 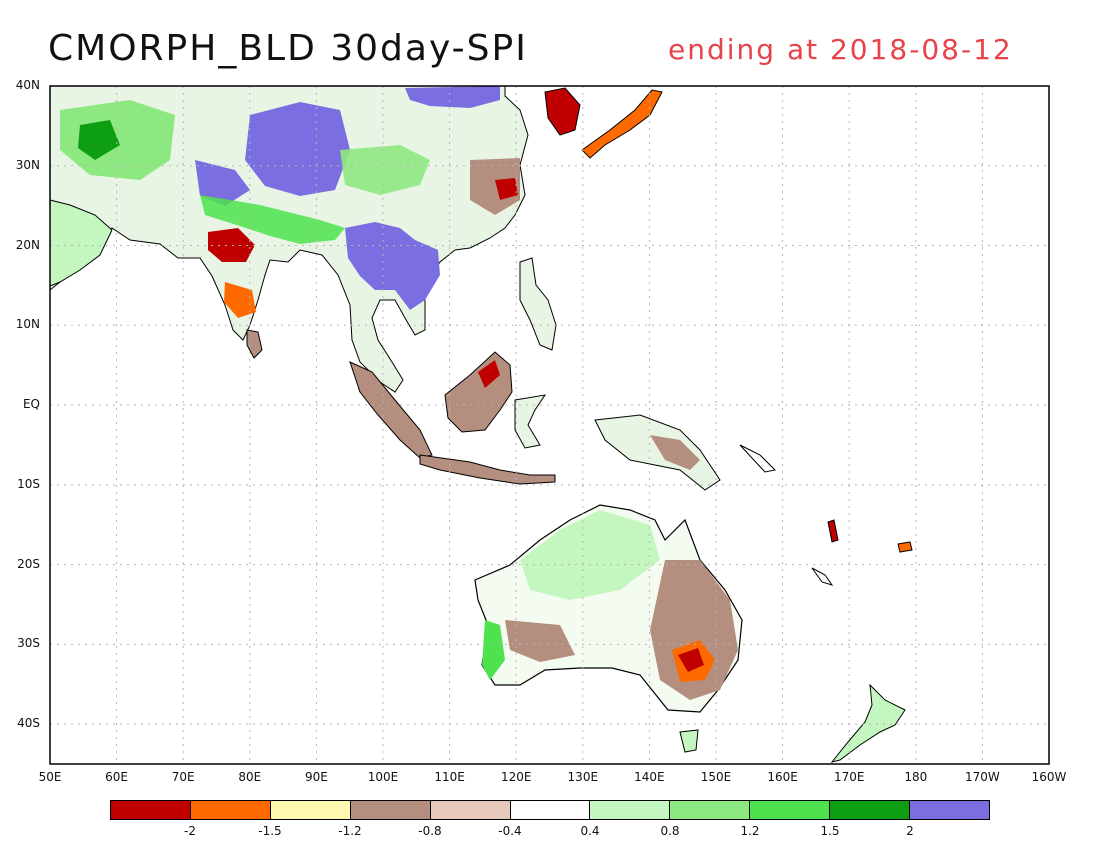 I want to click on india-dry-north, so click(x=231, y=245).